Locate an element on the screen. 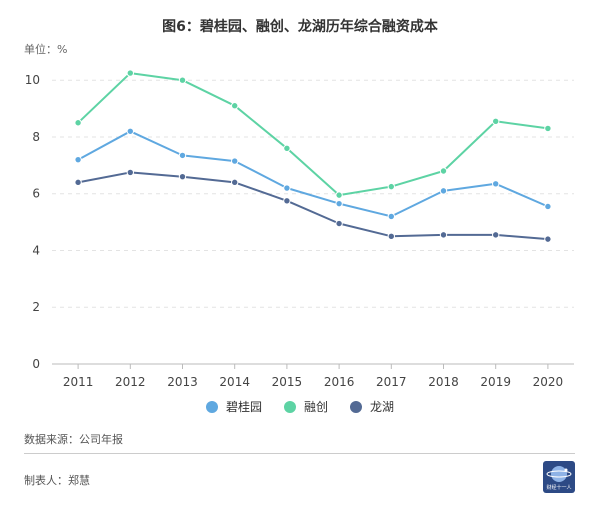 Image resolution: width=600 pixels, height=510 pixels. y-tick-label: 0 is located at coordinates (36, 364).